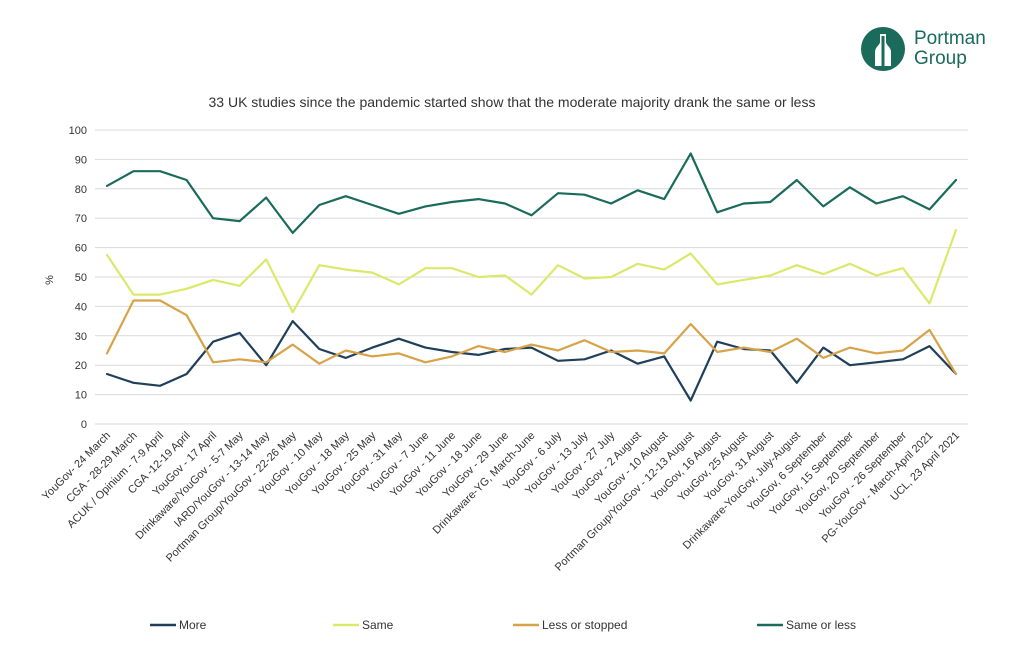  I want to click on y-axis-label: %, so click(50, 280).